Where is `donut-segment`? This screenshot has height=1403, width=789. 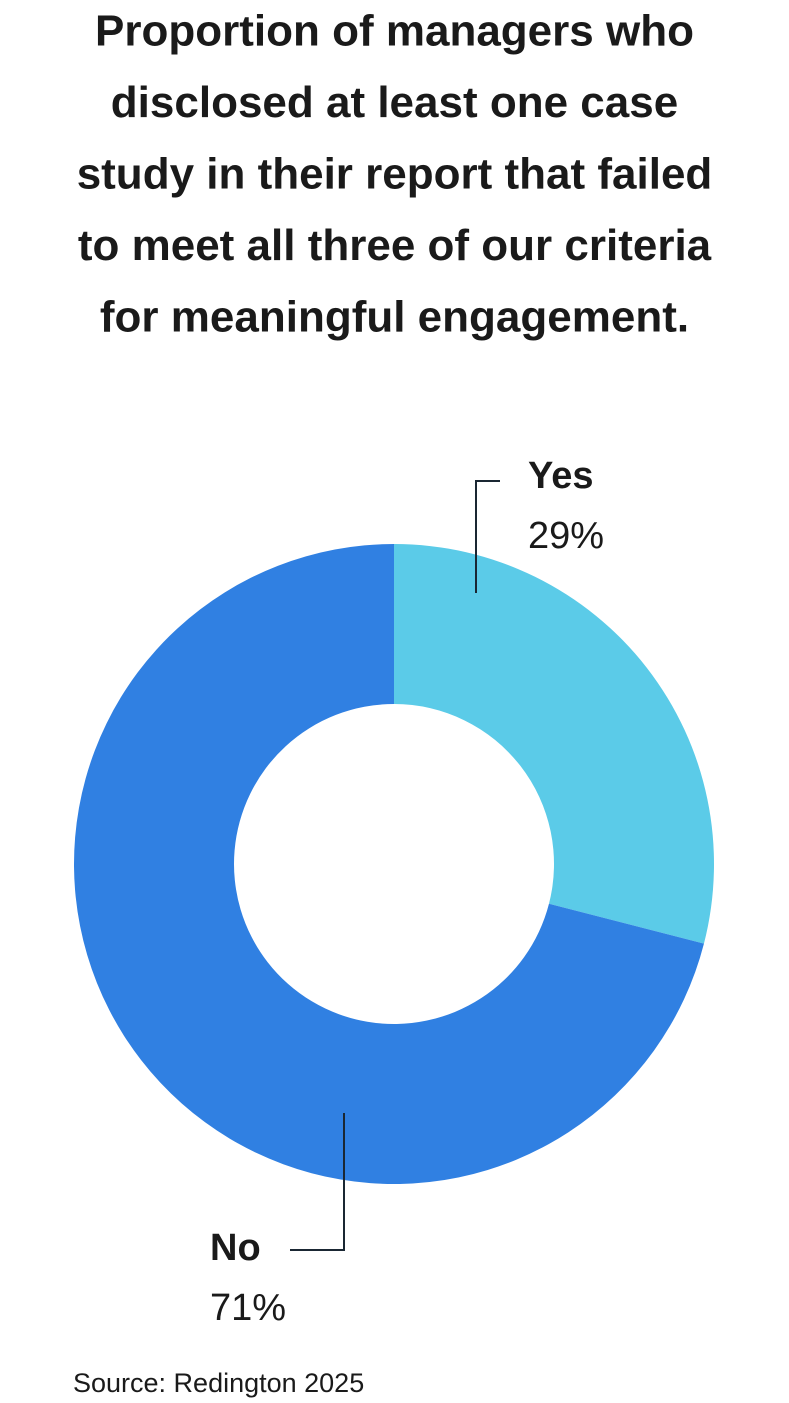
donut-segment is located at coordinates (554, 744).